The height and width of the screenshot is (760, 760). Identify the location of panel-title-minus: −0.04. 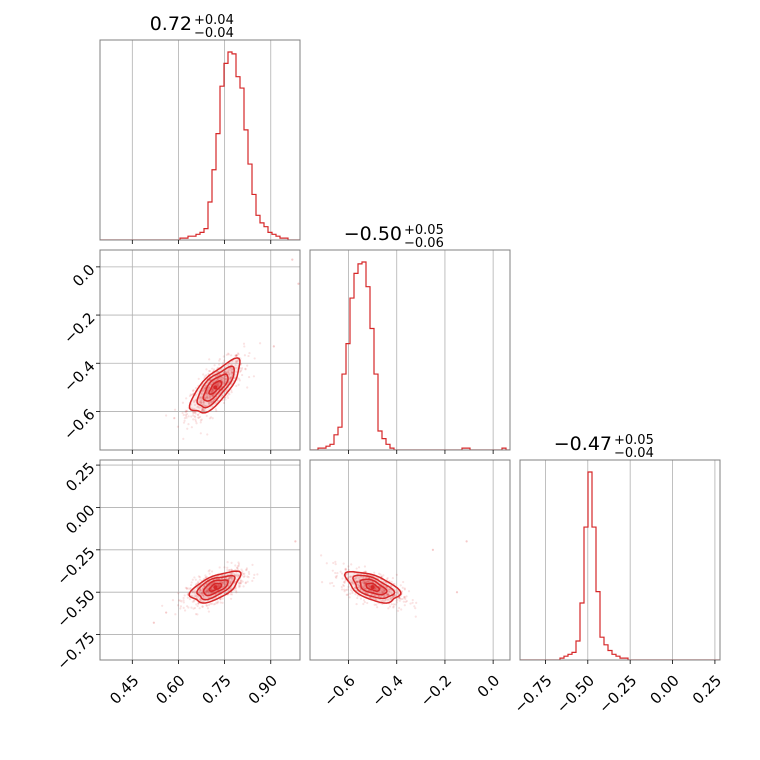
(214, 33).